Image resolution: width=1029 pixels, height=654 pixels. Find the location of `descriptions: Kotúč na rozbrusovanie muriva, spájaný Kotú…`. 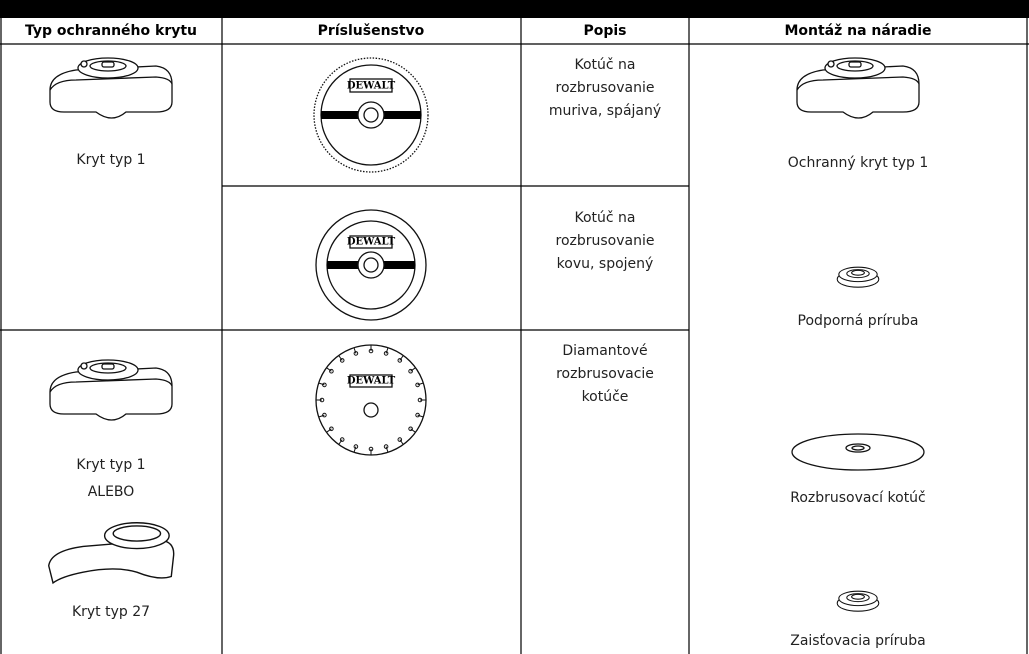

descriptions: Kotúč na rozbrusovanie muriva, spájaný Kotú… is located at coordinates (605, 231).